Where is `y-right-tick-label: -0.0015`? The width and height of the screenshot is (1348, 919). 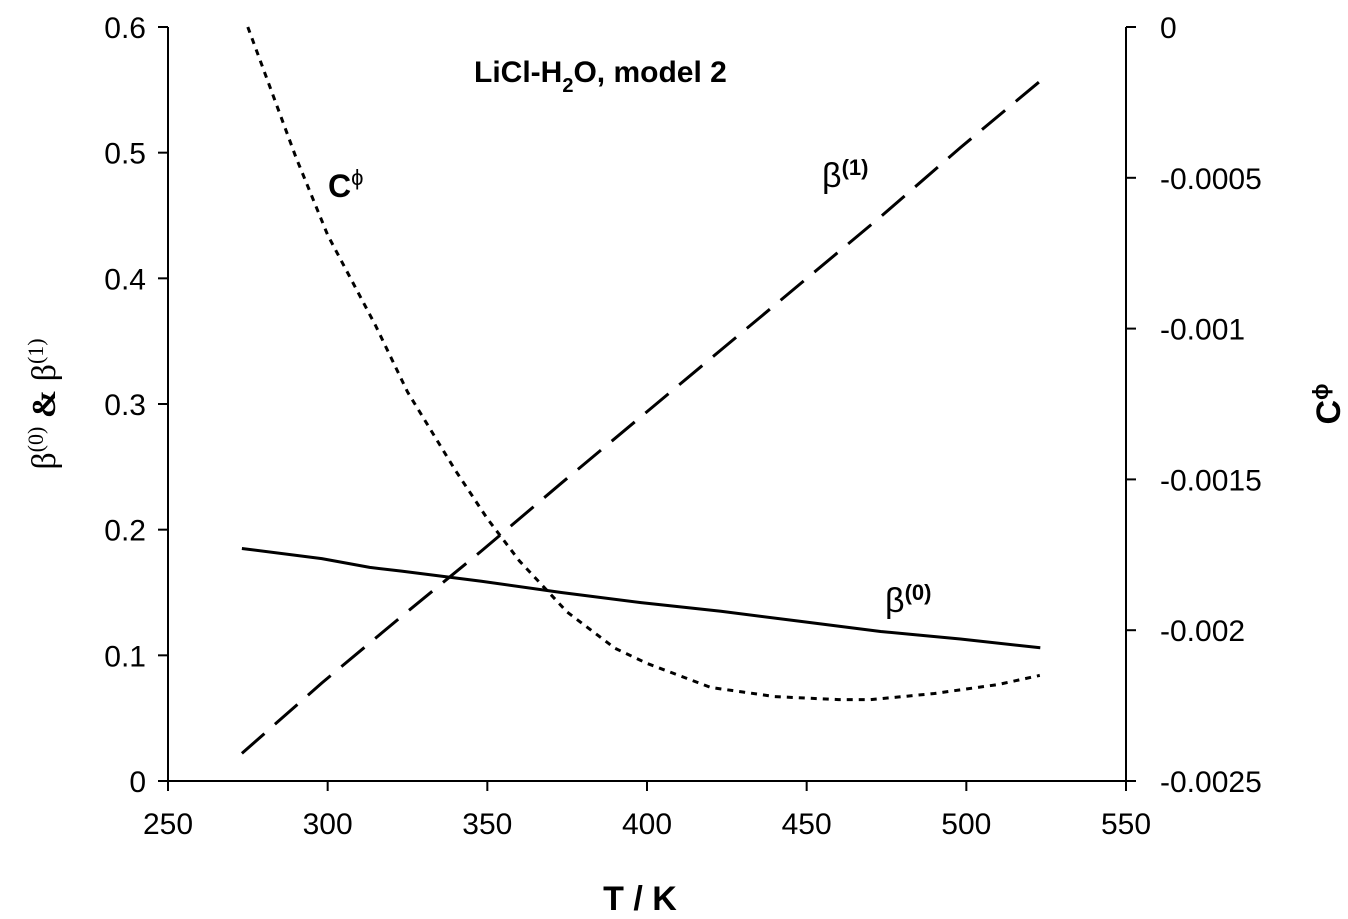
y-right-tick-label: -0.0015 is located at coordinates (1211, 480).